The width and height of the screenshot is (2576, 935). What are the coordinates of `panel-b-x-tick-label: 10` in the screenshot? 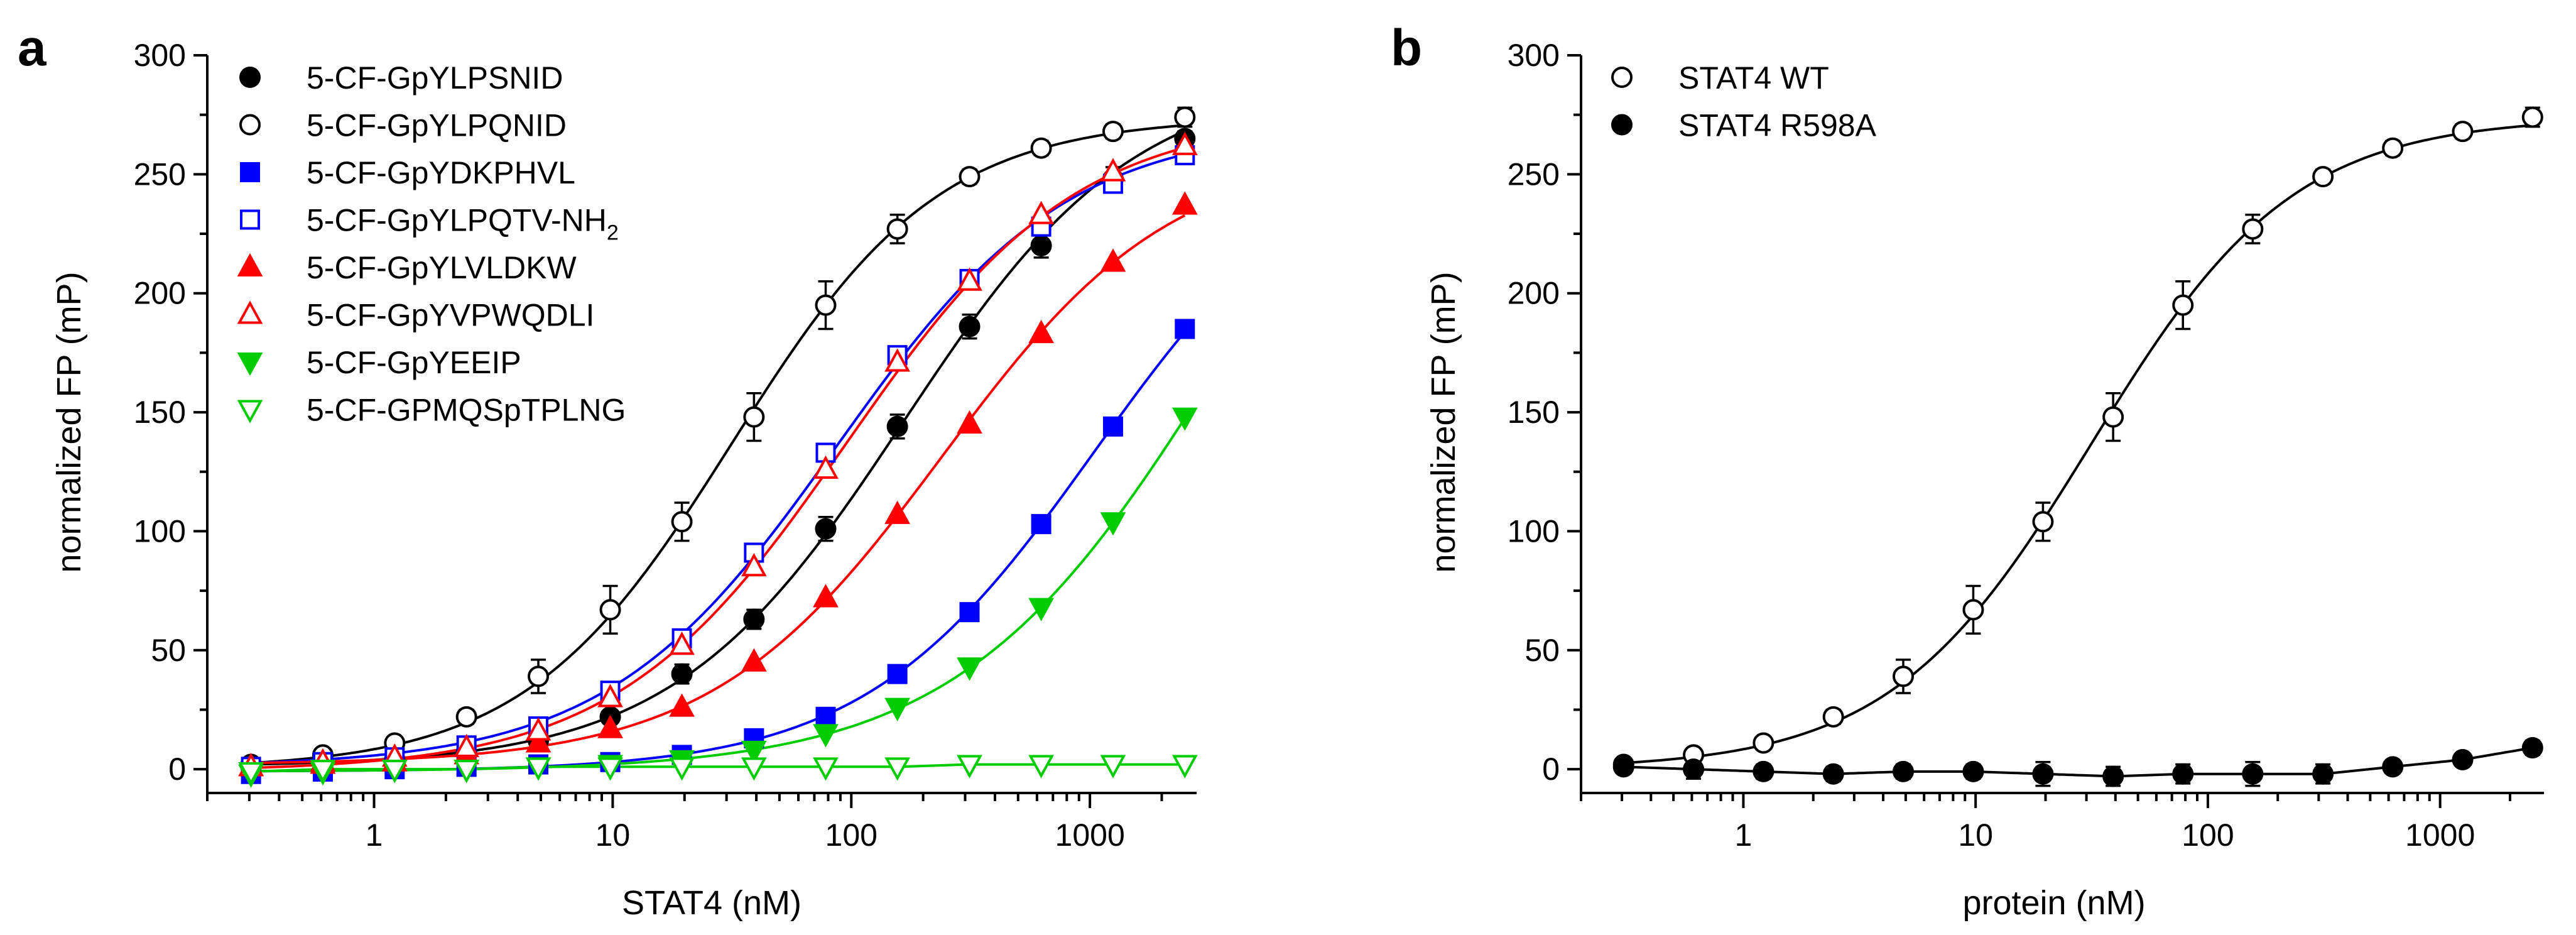 It's located at (1975, 835).